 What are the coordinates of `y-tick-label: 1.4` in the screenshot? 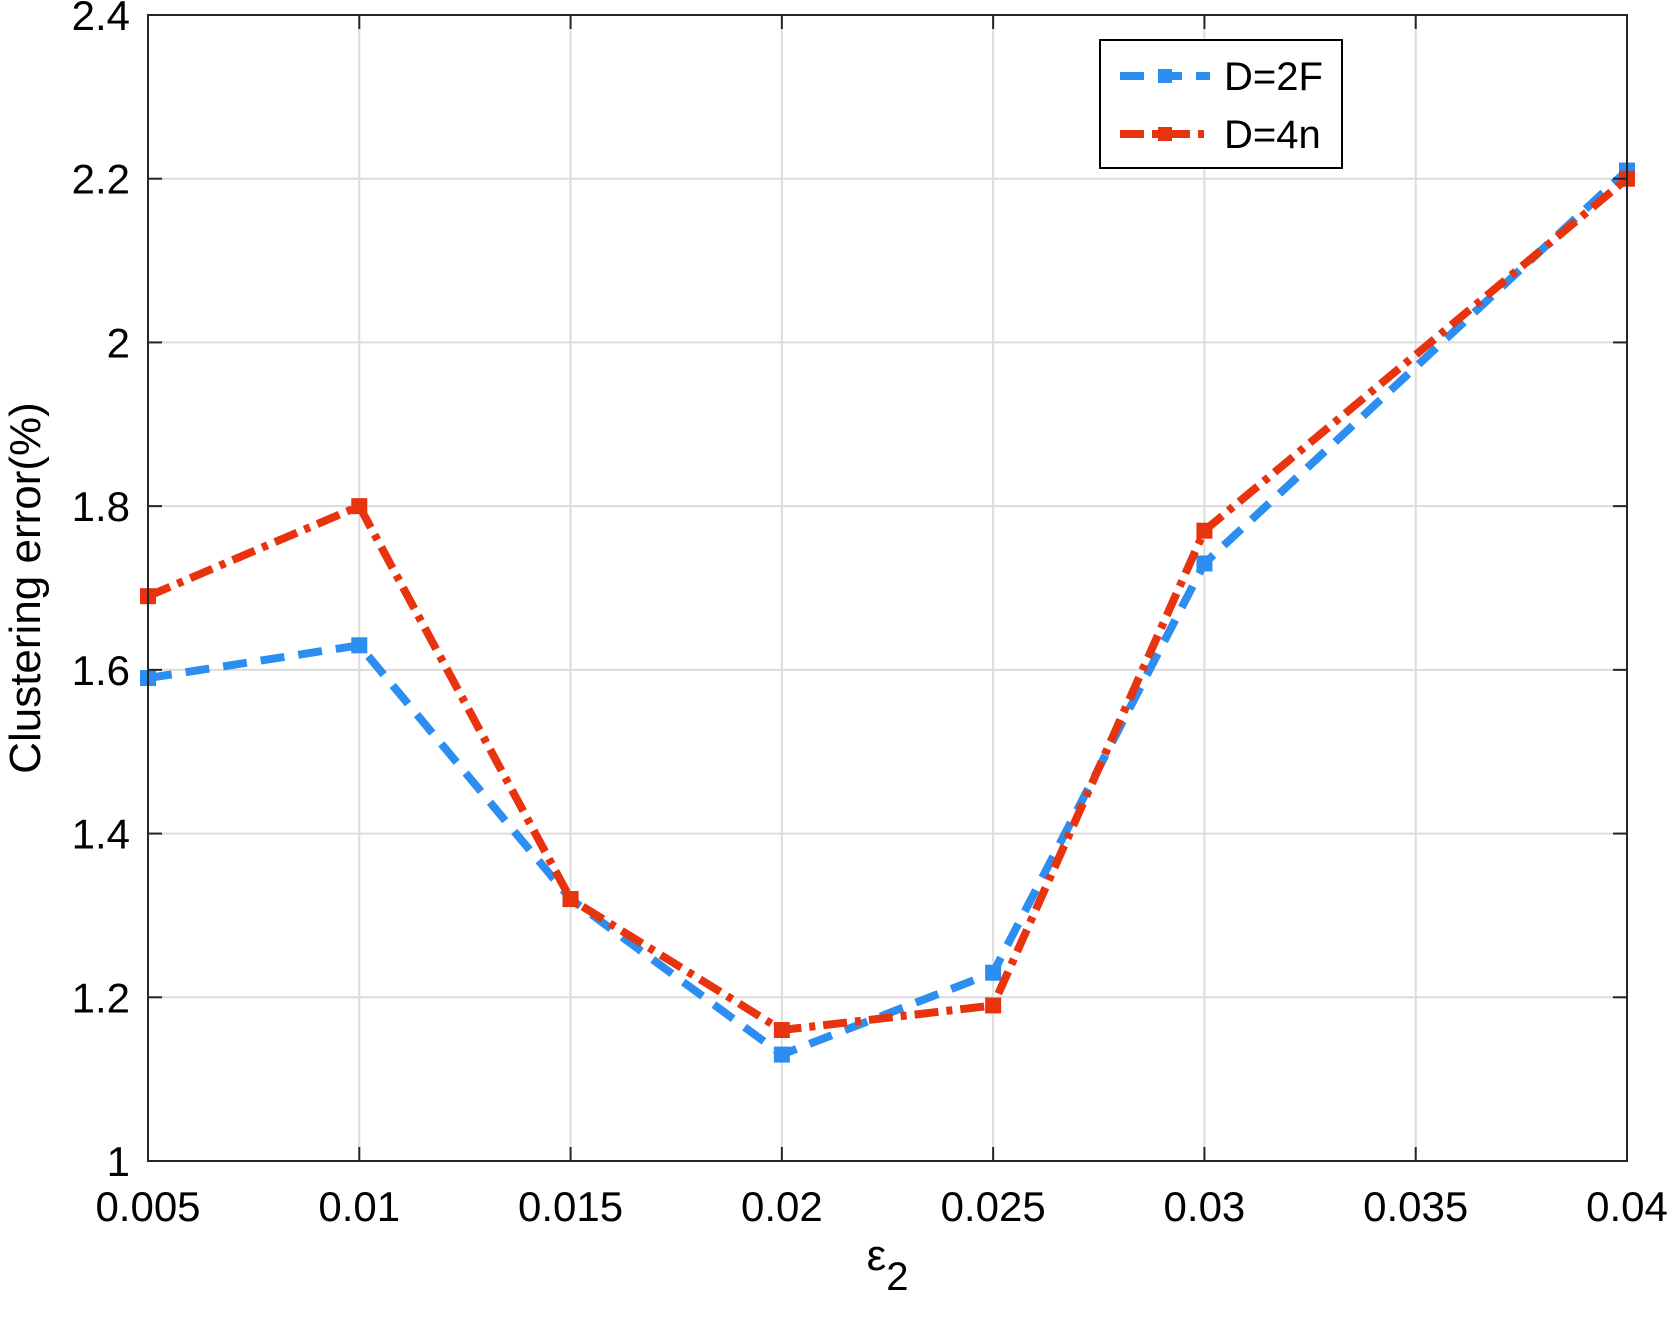 It's located at (101, 834).